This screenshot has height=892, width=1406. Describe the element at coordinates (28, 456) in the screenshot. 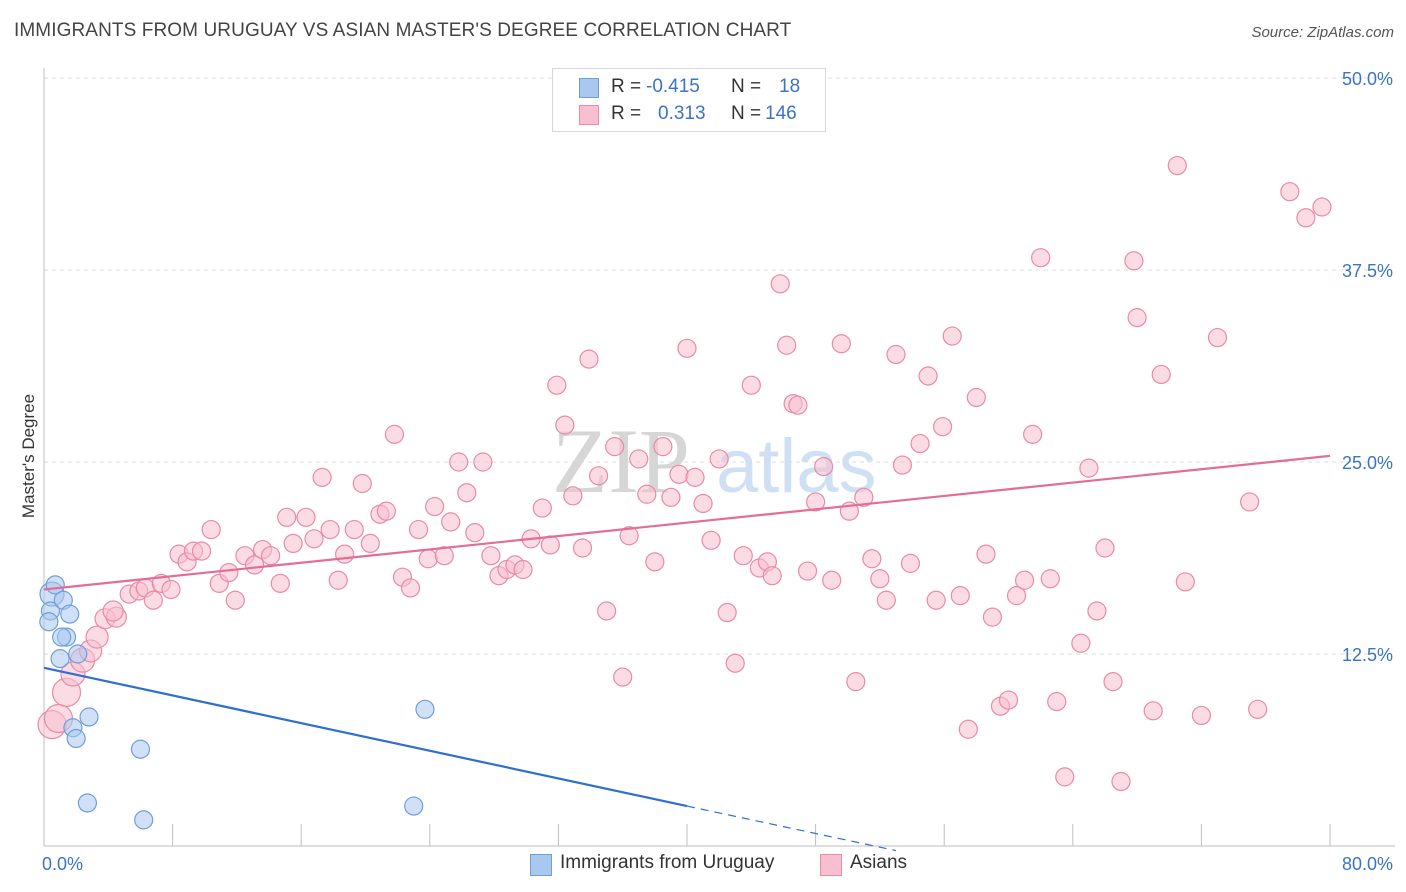

I see `y-axis-label: Master's Degree` at that location.